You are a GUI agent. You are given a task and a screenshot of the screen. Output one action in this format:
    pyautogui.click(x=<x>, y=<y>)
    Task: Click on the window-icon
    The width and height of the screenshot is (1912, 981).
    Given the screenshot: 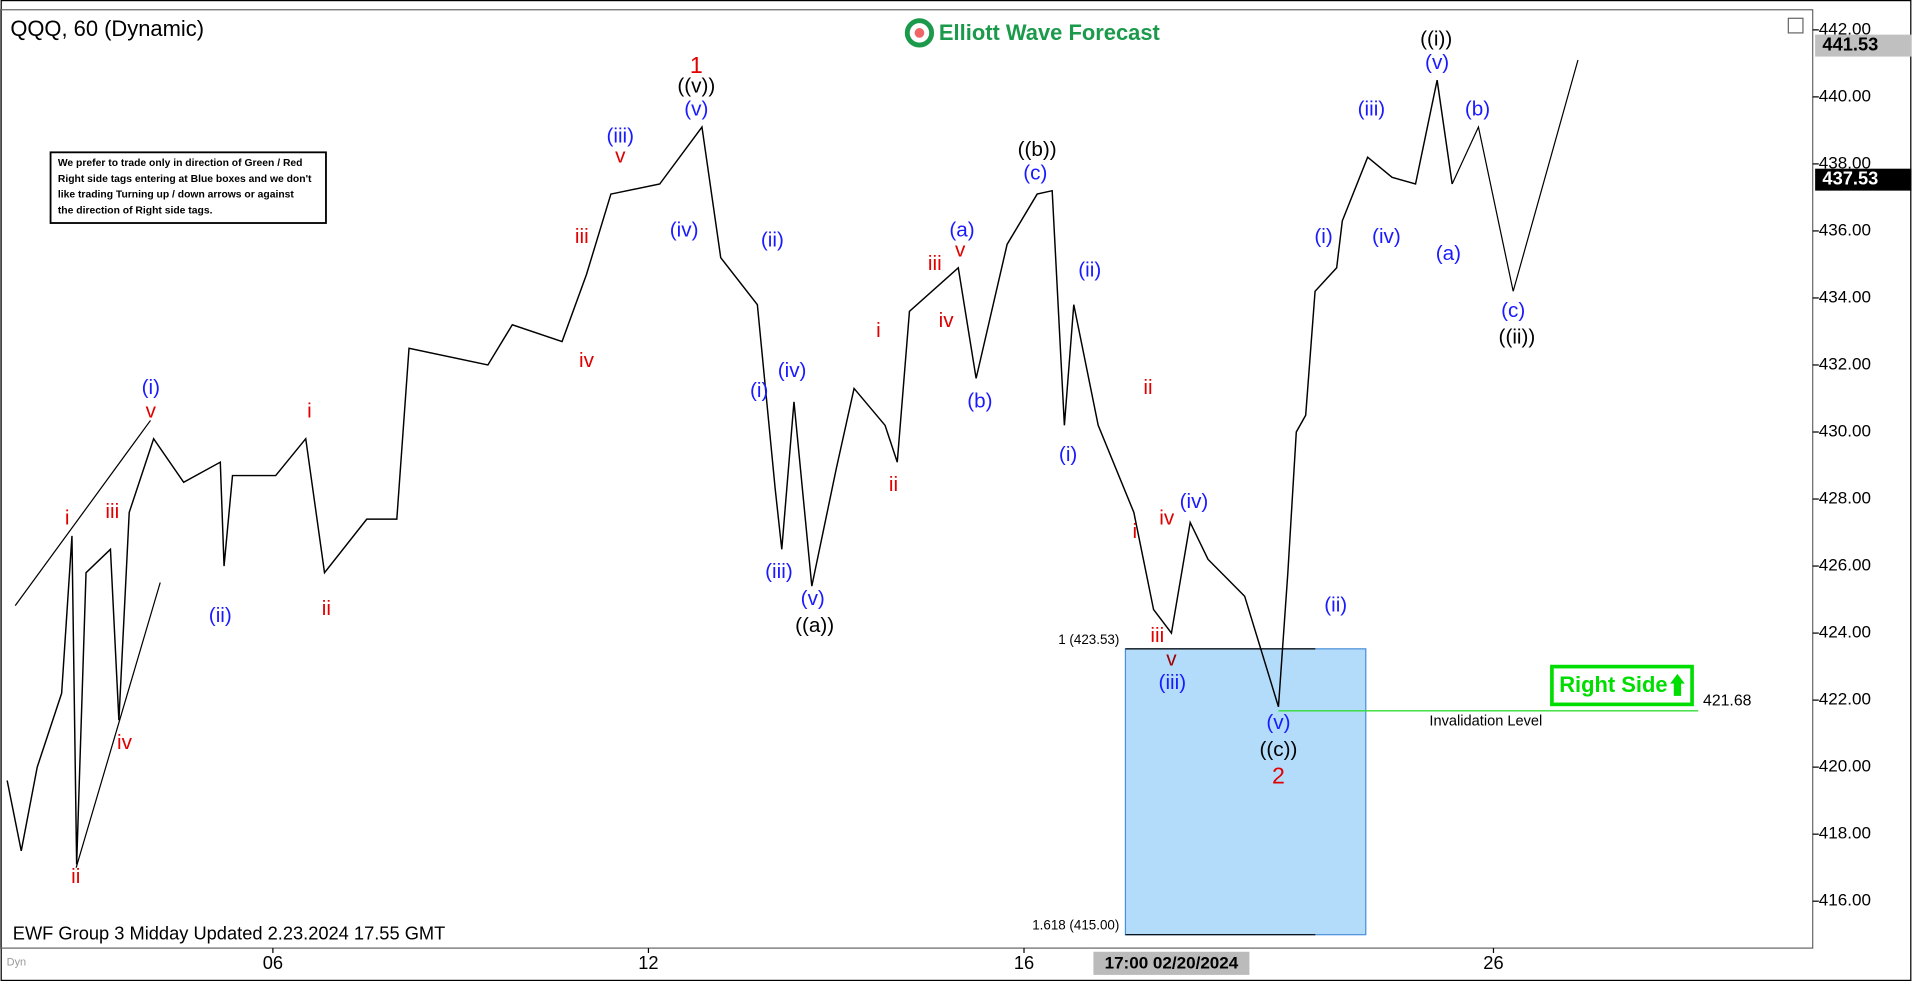 What is the action you would take?
    pyautogui.click(x=1795, y=25)
    